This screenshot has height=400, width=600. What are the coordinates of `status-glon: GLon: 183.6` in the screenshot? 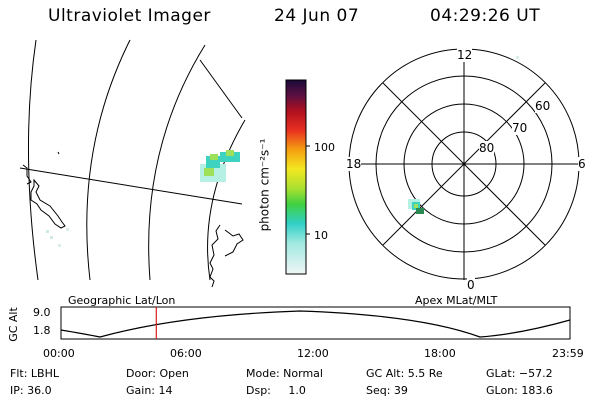 It's located at (519, 390).